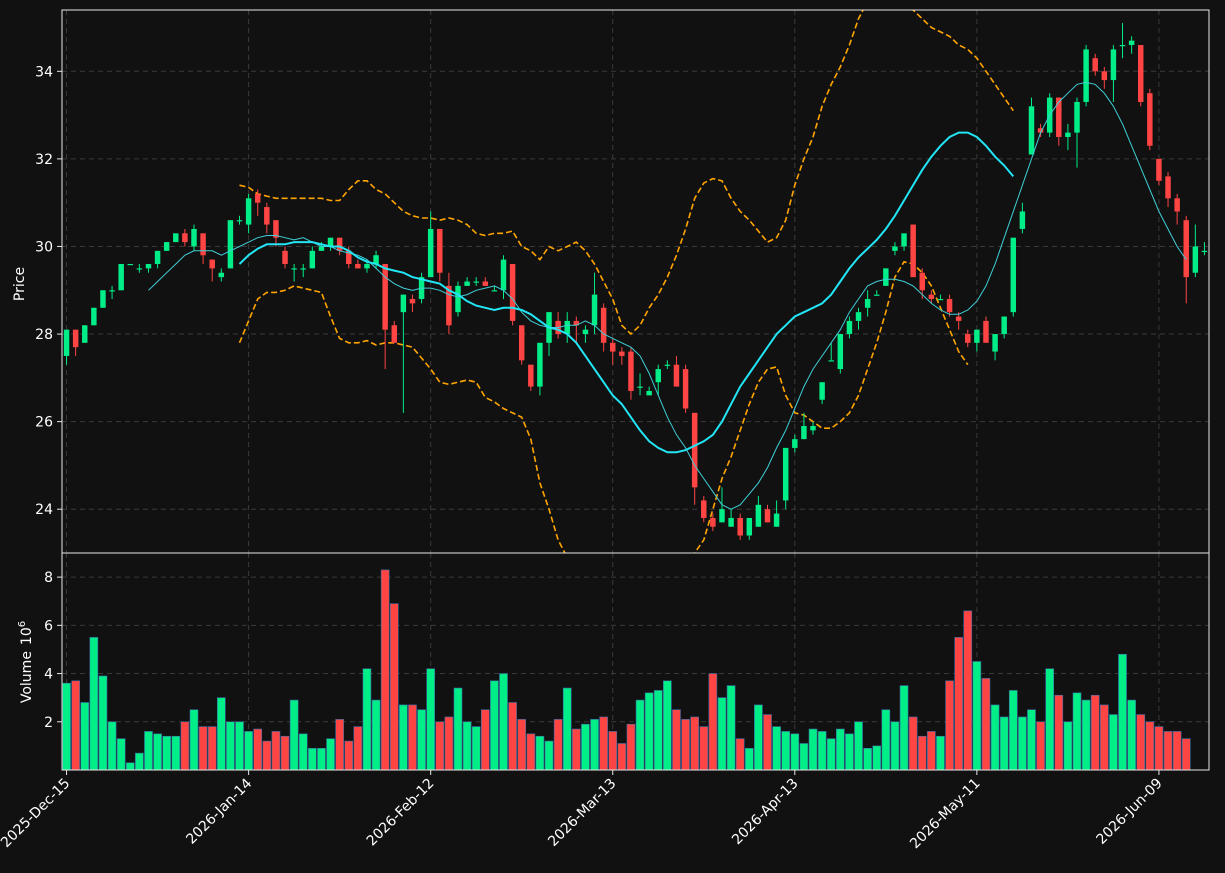  Describe the element at coordinates (22, 624) in the screenshot. I see `volume-axis-exponent: 6` at that location.